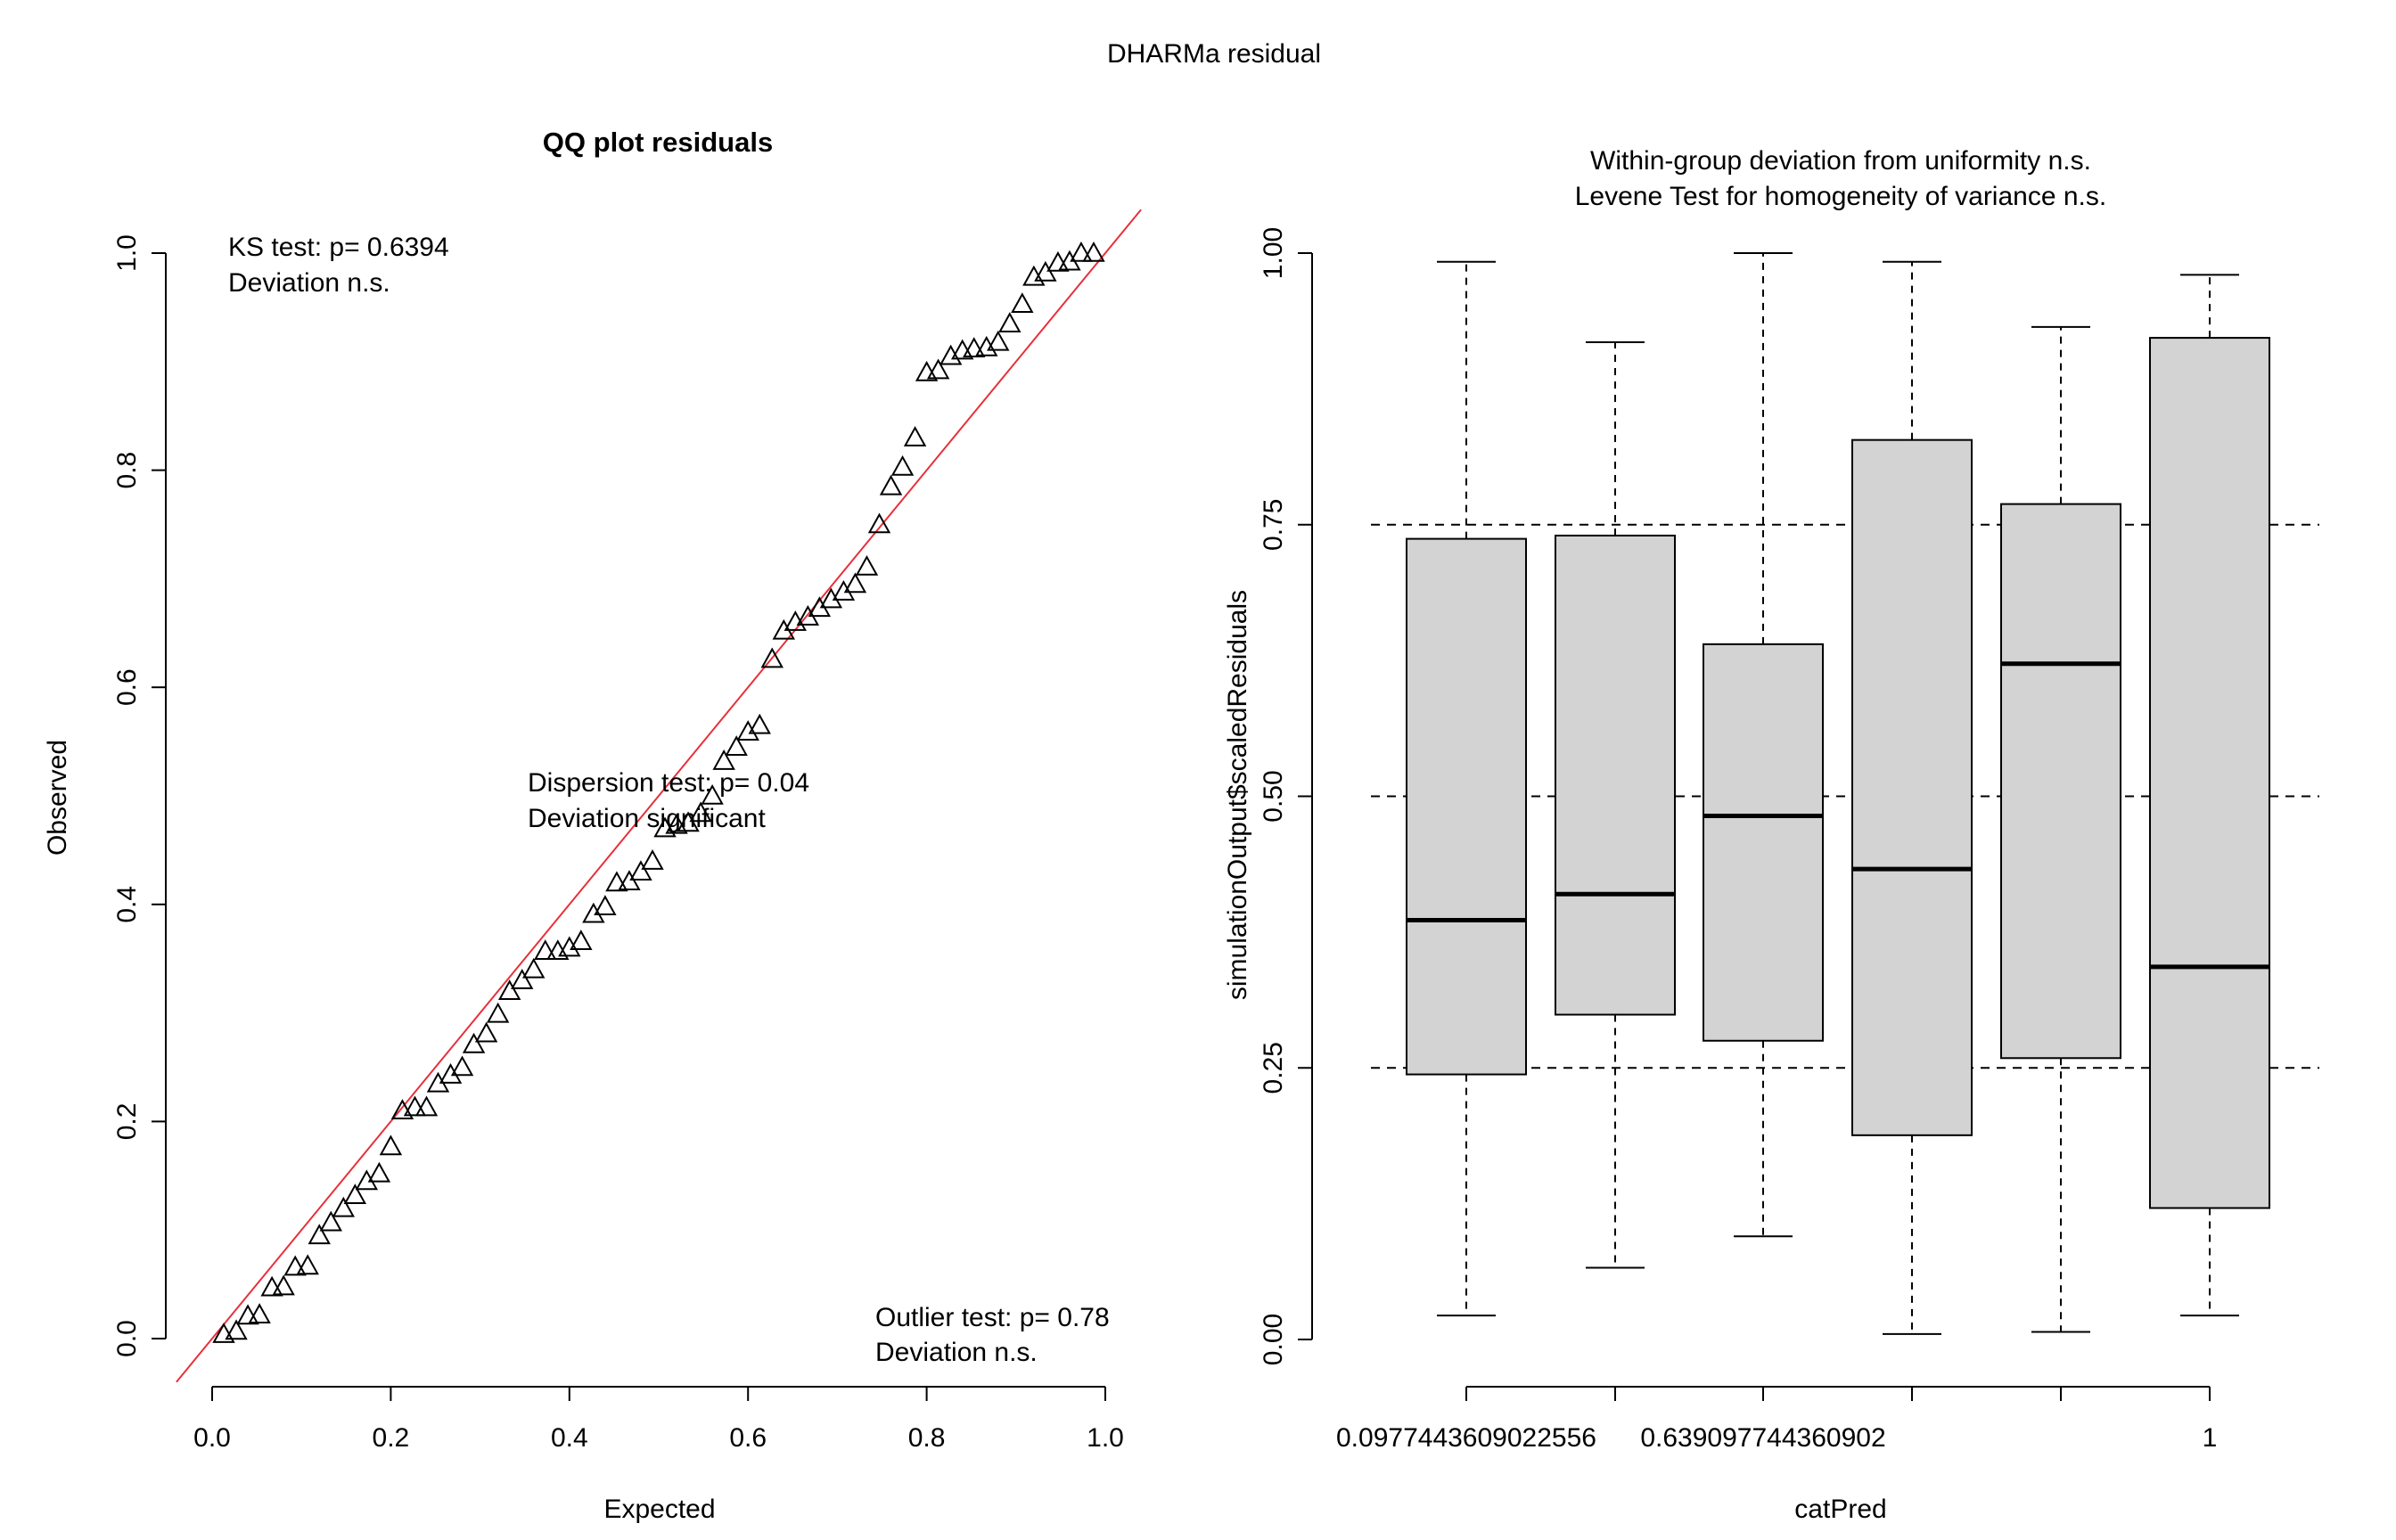 The width and height of the screenshot is (2396, 1540). What do you see at coordinates (1466, 1438) in the screenshot?
I see `boxplot-x-tick-label: 0.0977443609022556` at bounding box center [1466, 1438].